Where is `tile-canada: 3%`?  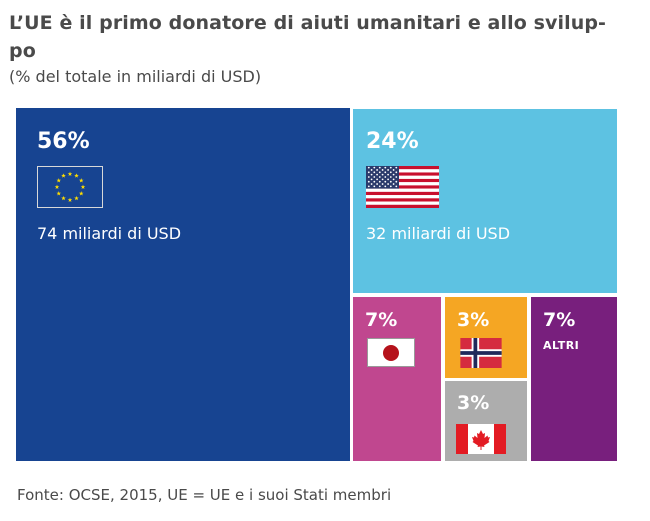
tile-canada: 3% is located at coordinates (486, 421).